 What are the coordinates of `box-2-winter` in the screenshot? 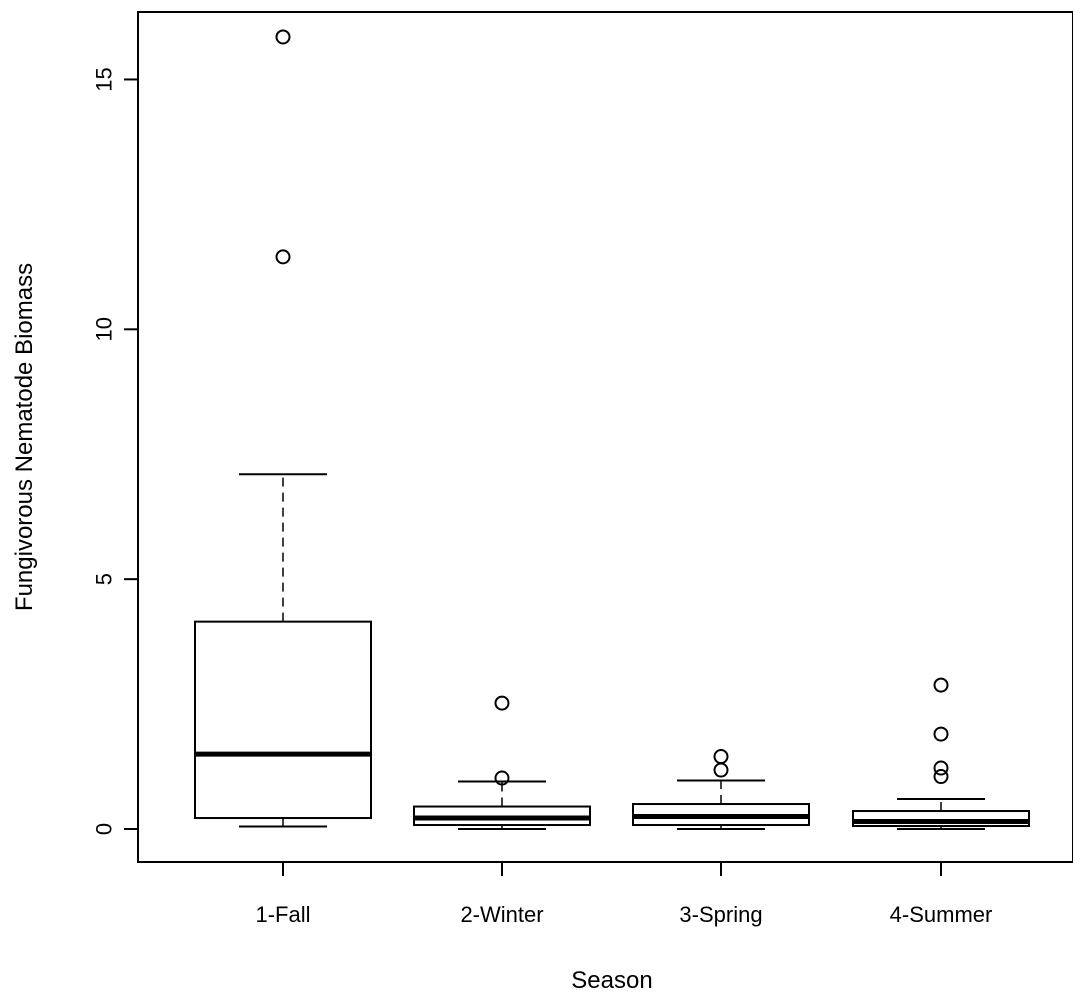 It's located at (502, 763).